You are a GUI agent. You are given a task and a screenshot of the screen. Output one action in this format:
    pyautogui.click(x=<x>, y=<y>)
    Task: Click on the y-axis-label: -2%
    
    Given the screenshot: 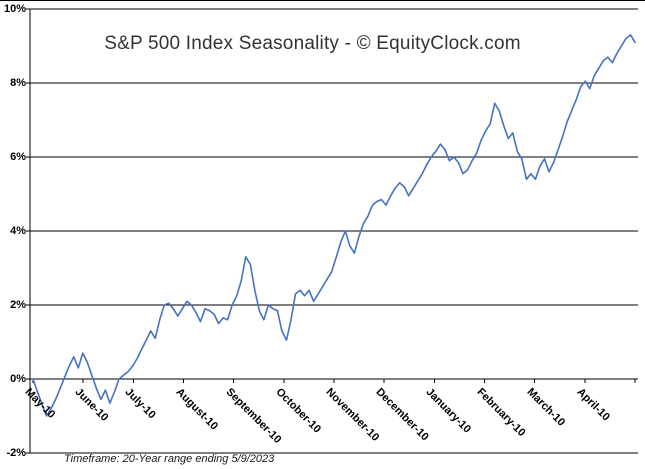 What is the action you would take?
    pyautogui.click(x=16, y=453)
    